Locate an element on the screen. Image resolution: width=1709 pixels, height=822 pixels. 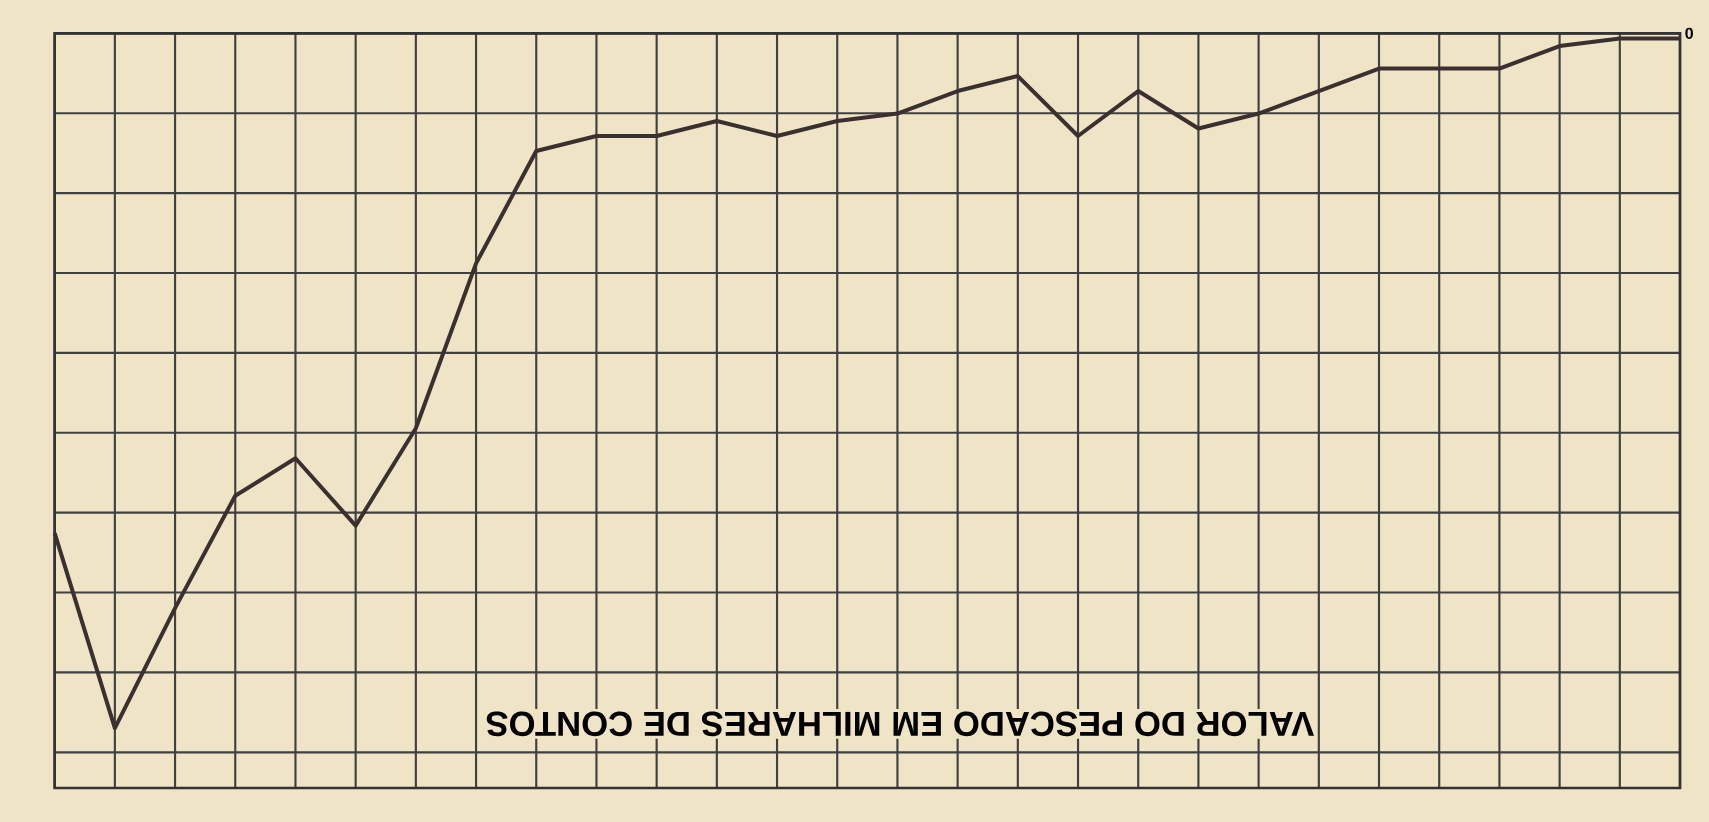
annotation: VALOR DO PESCADO EM MILHARES DE CONTOS is located at coordinates (900, 724).